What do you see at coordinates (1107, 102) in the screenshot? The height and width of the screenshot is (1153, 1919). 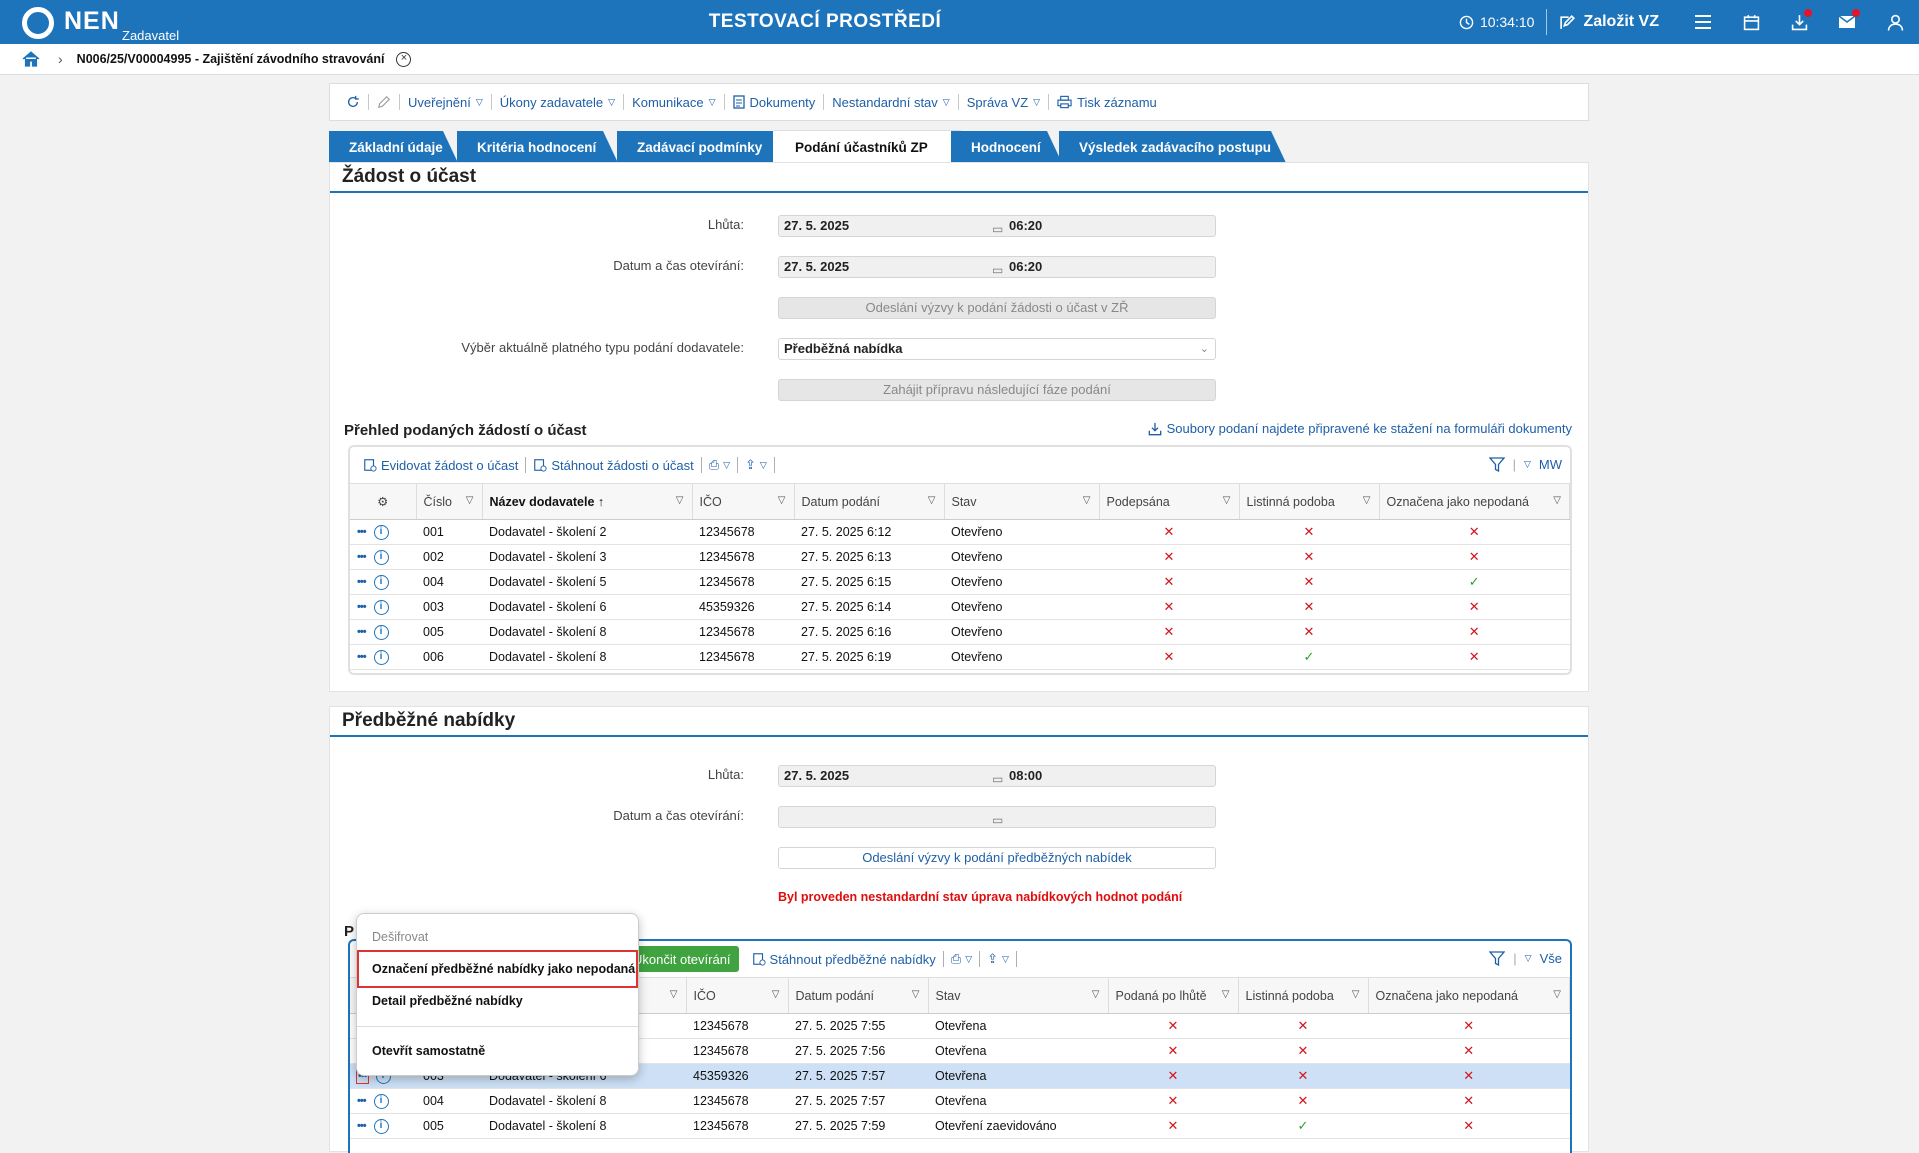 I see `menu-tisk-zaznamu: Tisk záznamu` at bounding box center [1107, 102].